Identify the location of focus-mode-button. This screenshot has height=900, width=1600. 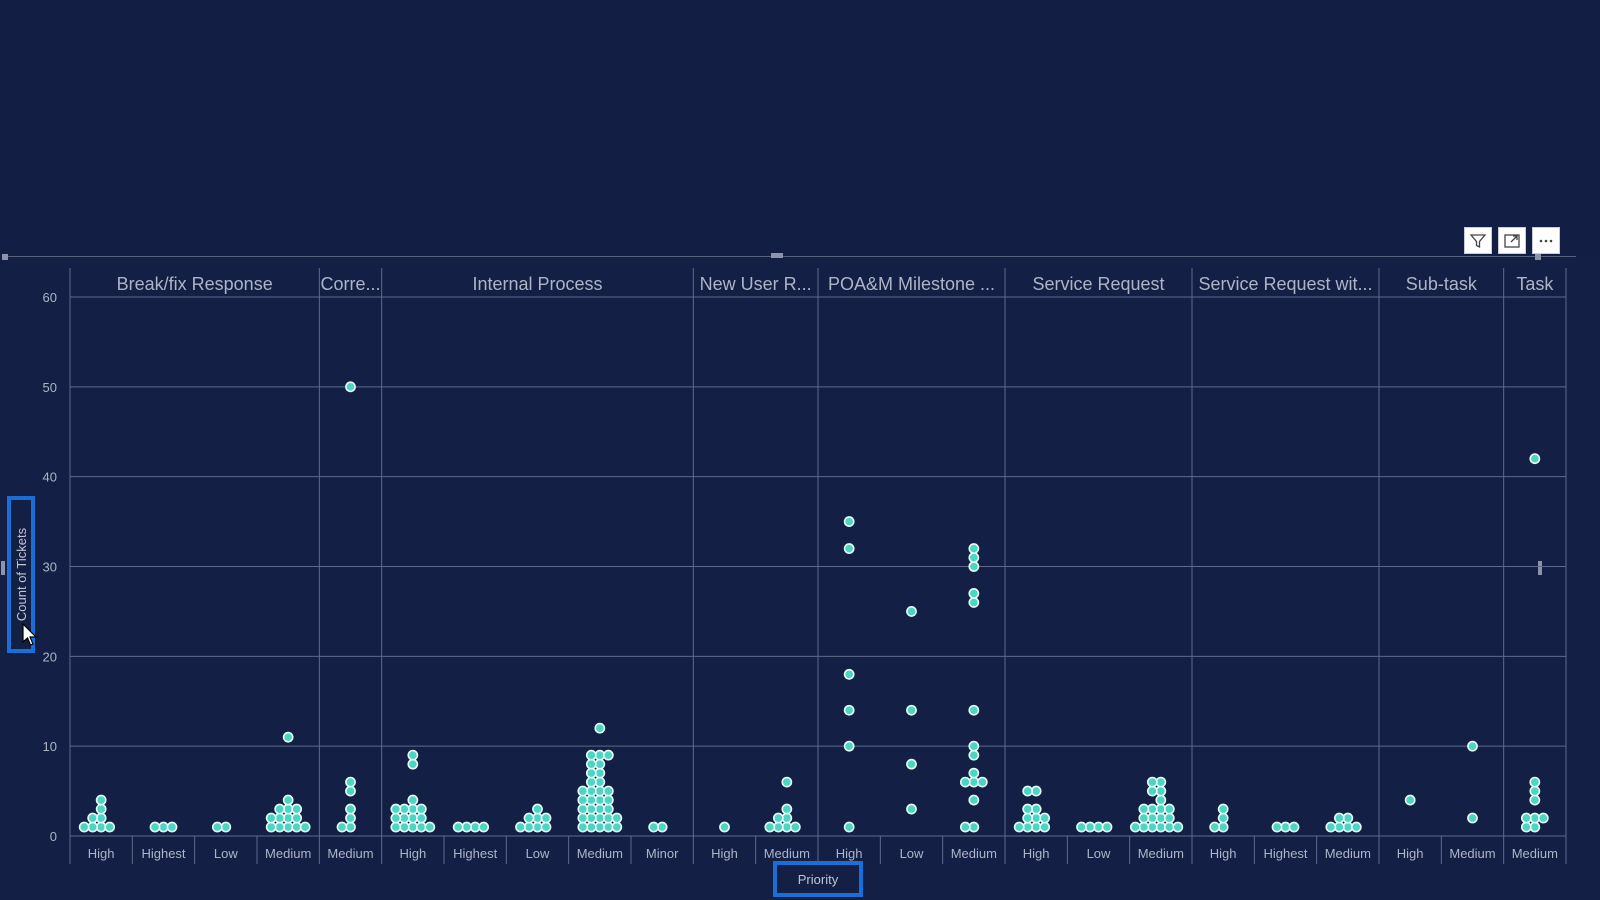
(1512, 240).